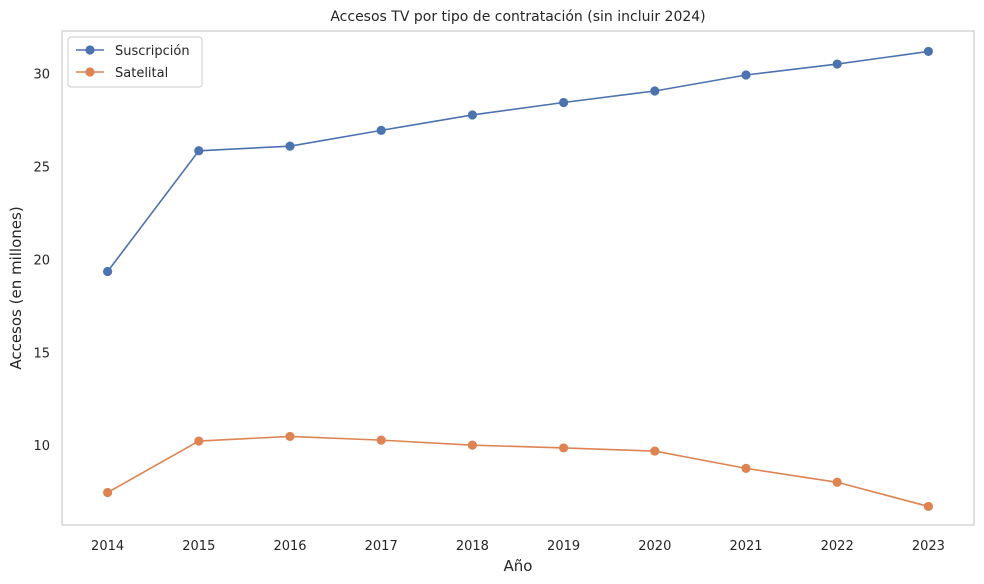  I want to click on y-tick-label: 10, so click(41, 446).